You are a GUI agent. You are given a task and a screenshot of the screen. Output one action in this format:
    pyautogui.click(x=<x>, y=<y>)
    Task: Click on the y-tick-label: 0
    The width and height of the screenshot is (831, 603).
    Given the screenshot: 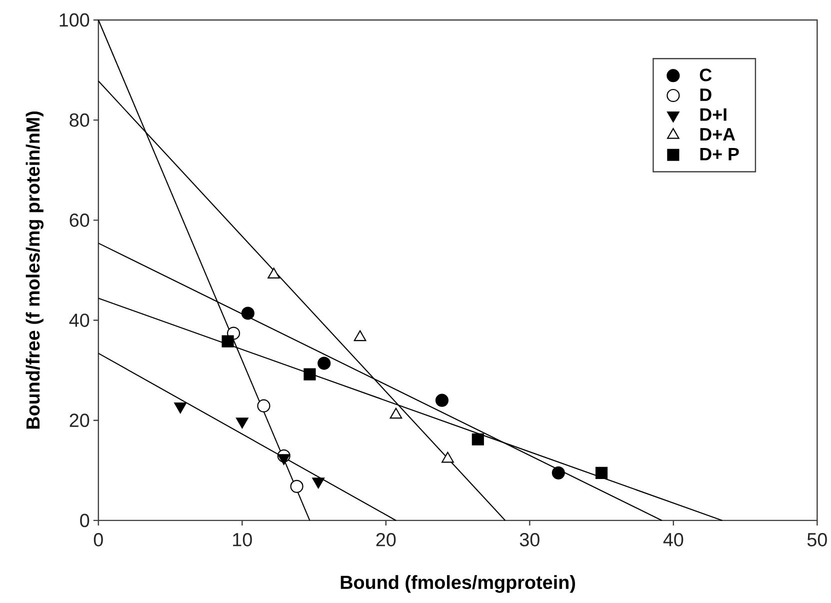 What is the action you would take?
    pyautogui.click(x=85, y=520)
    